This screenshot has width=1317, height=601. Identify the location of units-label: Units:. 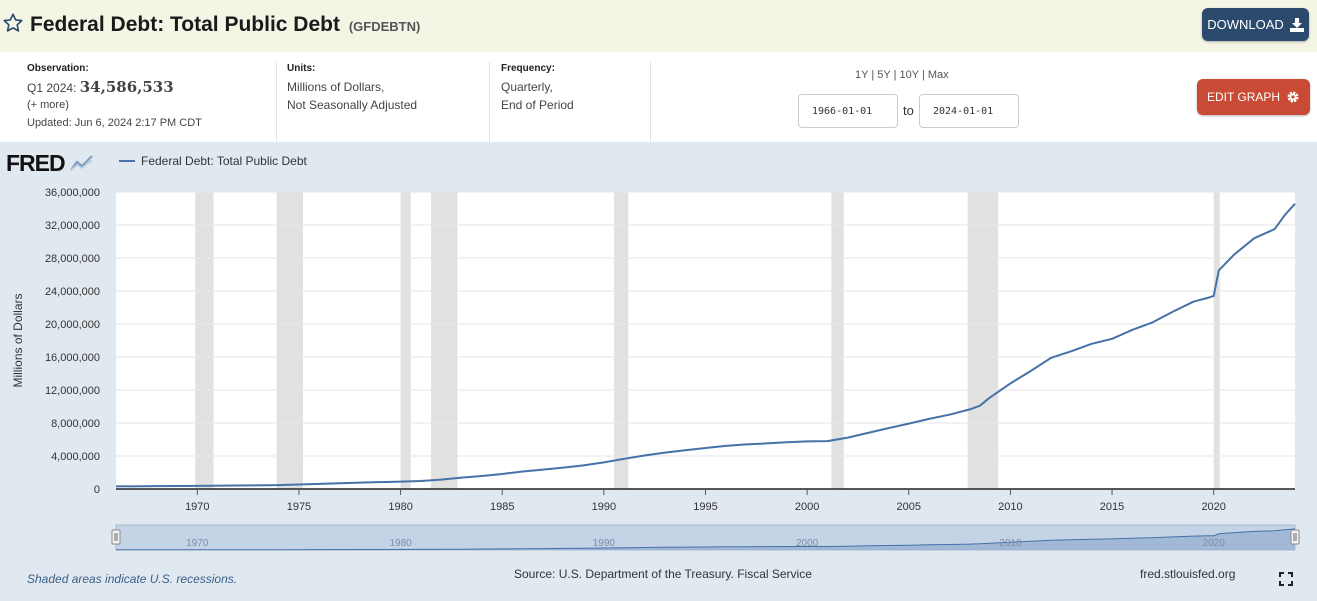
(301, 68).